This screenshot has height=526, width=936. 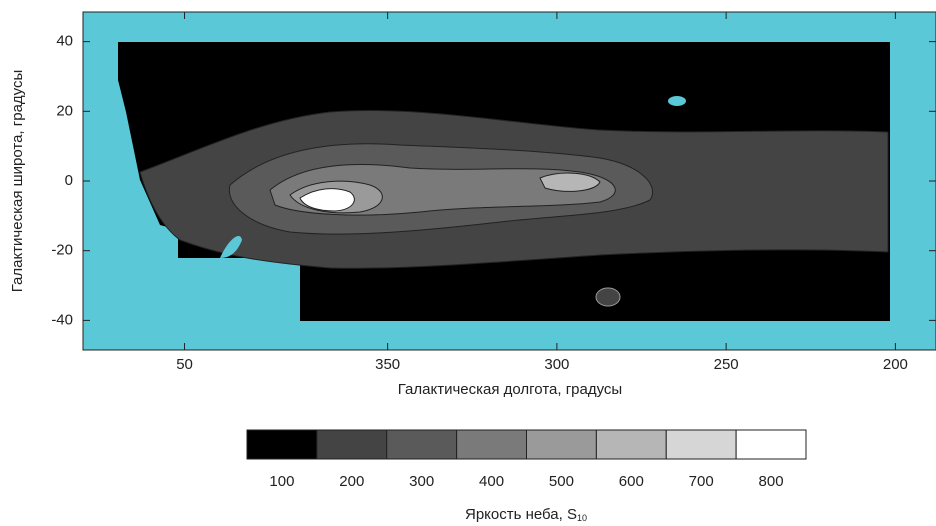 What do you see at coordinates (64, 110) in the screenshot?
I see `y-tick-label: 20` at bounding box center [64, 110].